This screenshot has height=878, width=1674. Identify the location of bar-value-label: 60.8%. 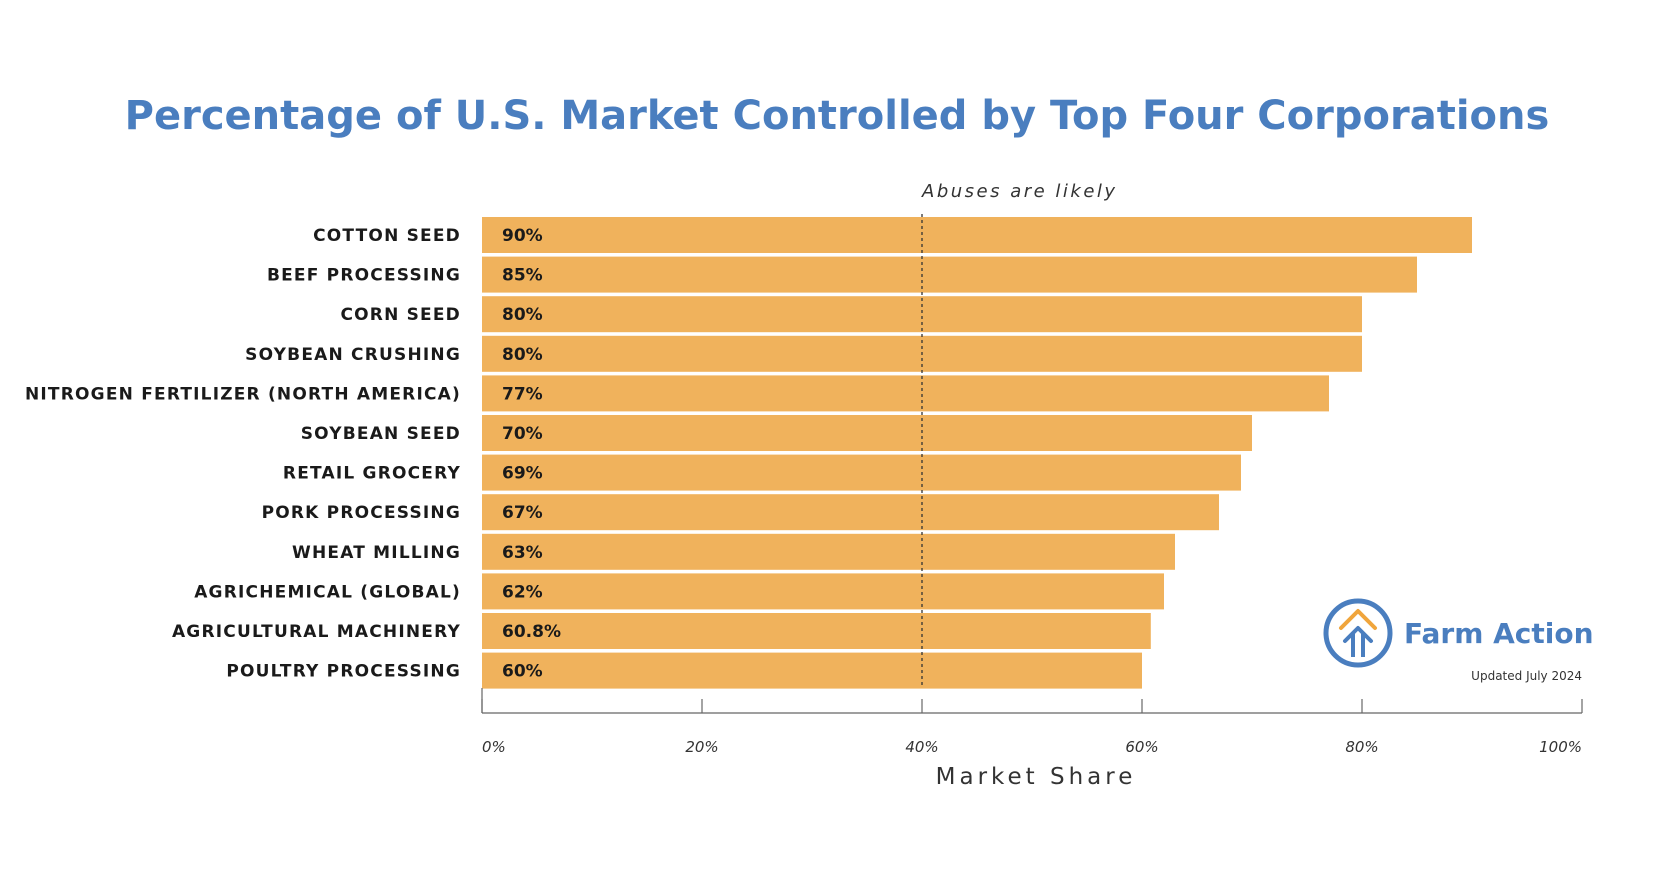
(531, 632).